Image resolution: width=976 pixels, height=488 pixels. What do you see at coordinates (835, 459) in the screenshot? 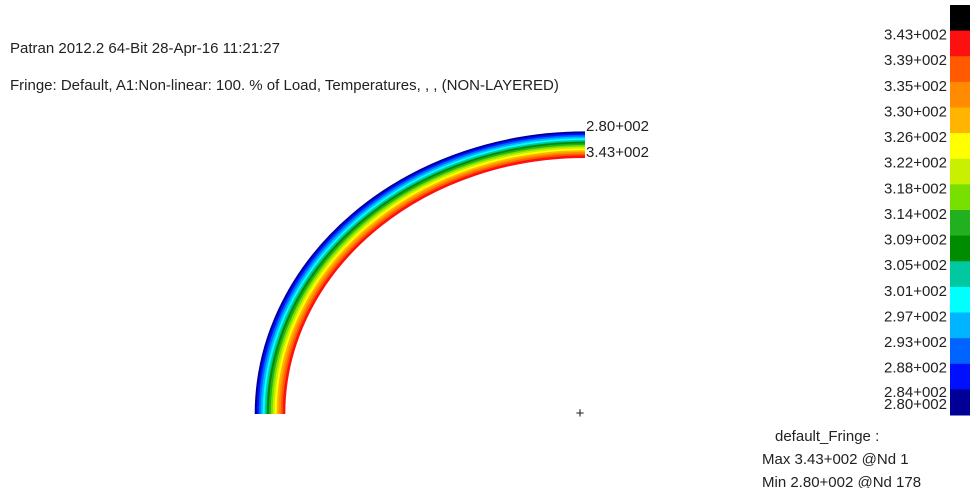
I see `footer-line: Max 3.43+002 @Nd 1` at bounding box center [835, 459].